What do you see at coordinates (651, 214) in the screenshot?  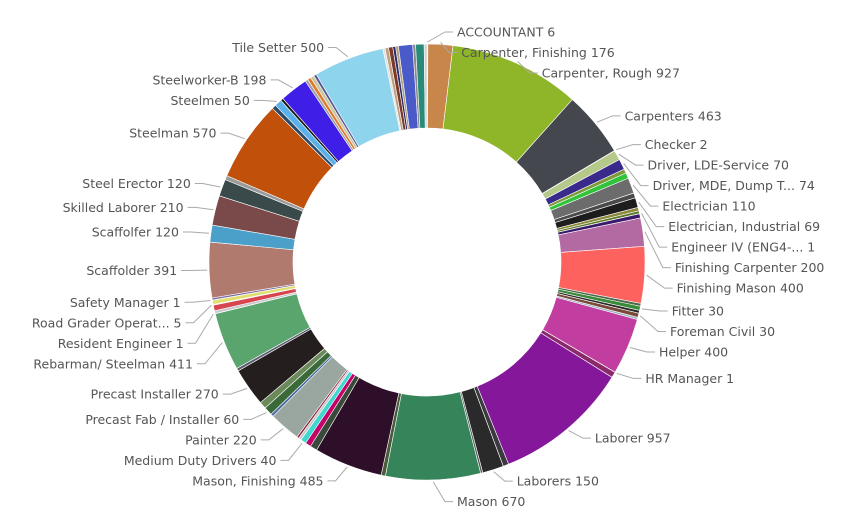 I see `leader-electrician-industrial` at bounding box center [651, 214].